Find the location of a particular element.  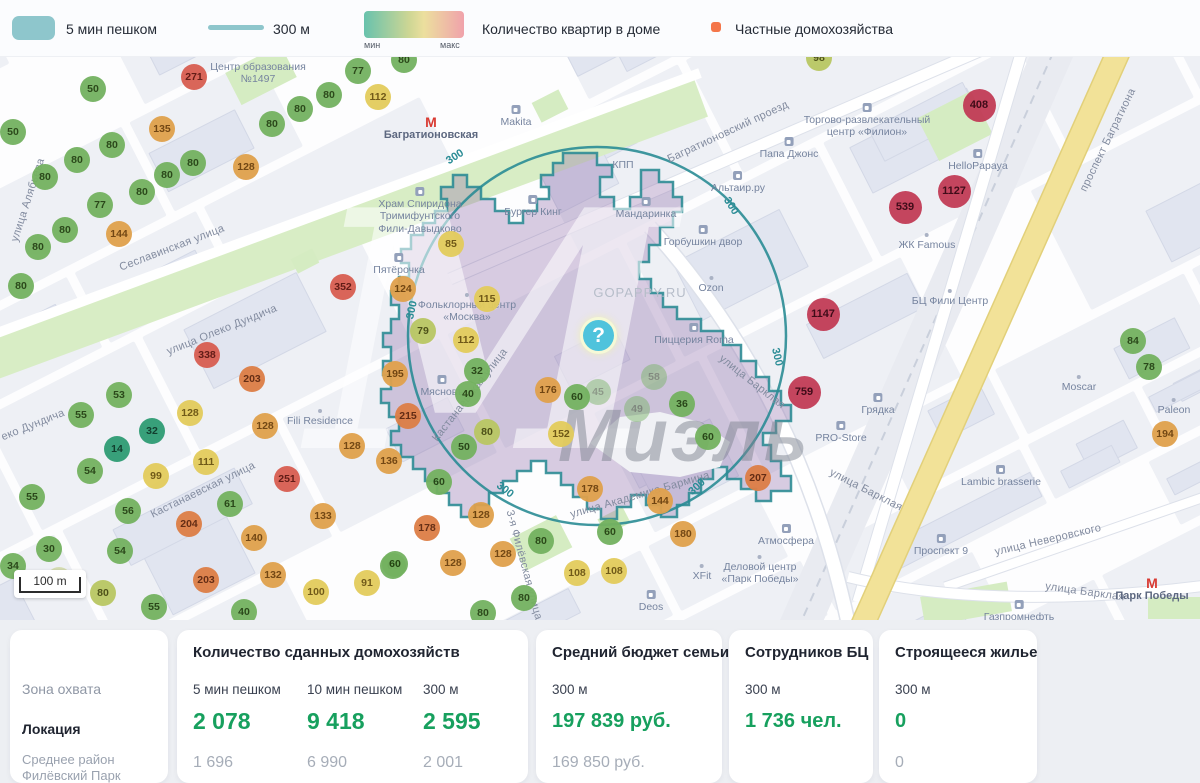

apartment-count-marker: 115 is located at coordinates (487, 299).